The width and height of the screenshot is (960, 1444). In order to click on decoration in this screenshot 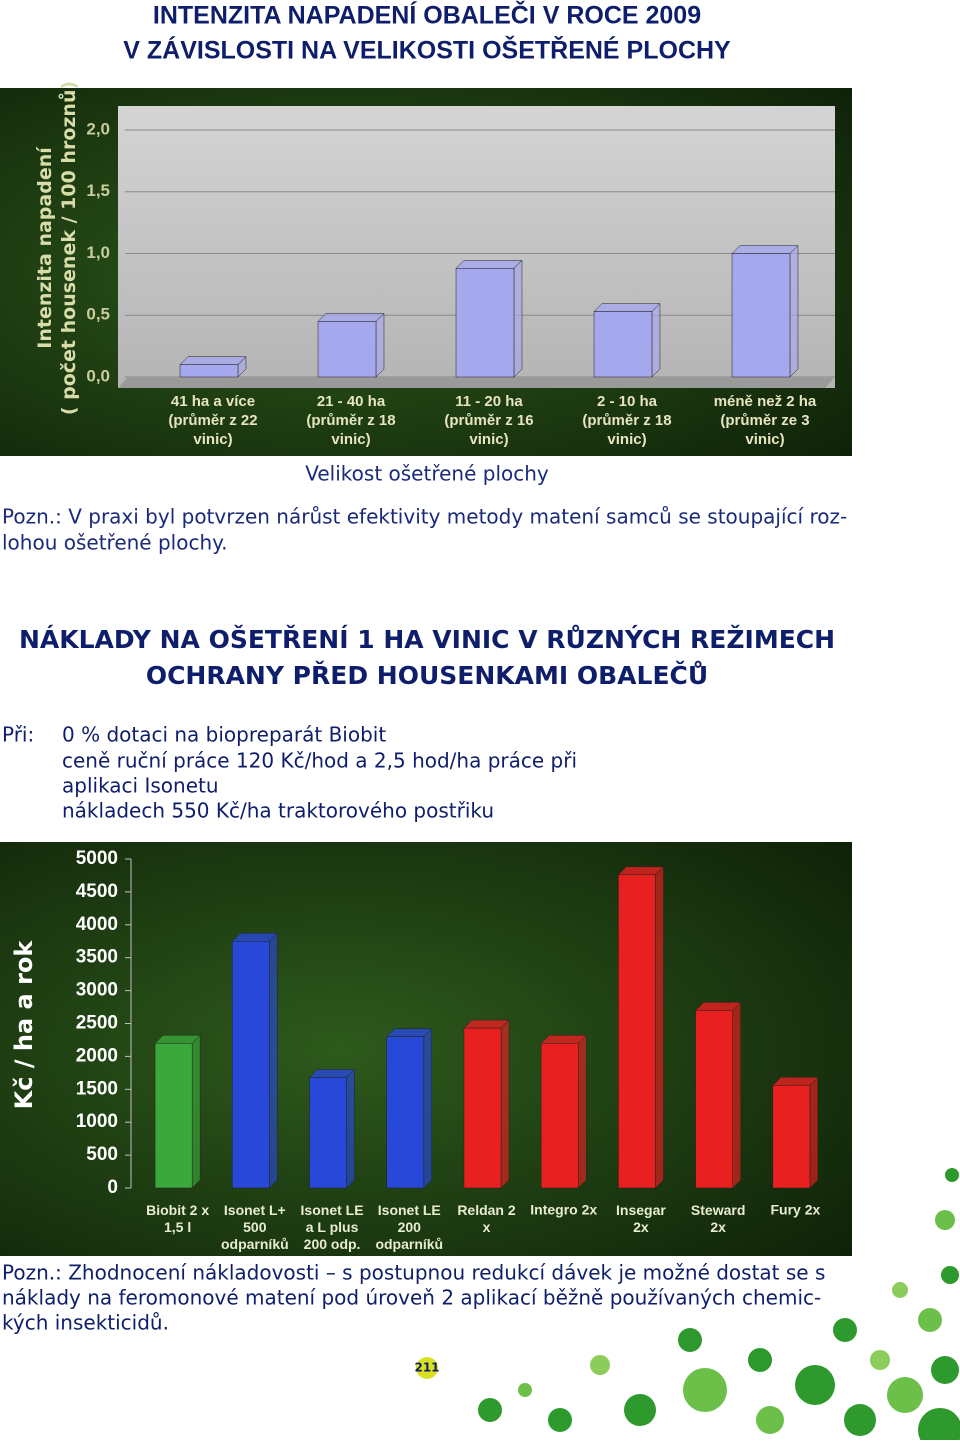, I will do `click(719, 1306)`.